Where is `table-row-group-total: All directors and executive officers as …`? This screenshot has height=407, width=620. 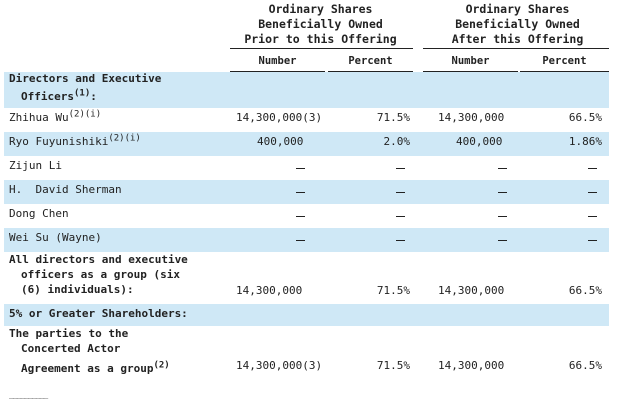 table-row-group-total: All directors and executive officers as … is located at coordinates (306, 278).